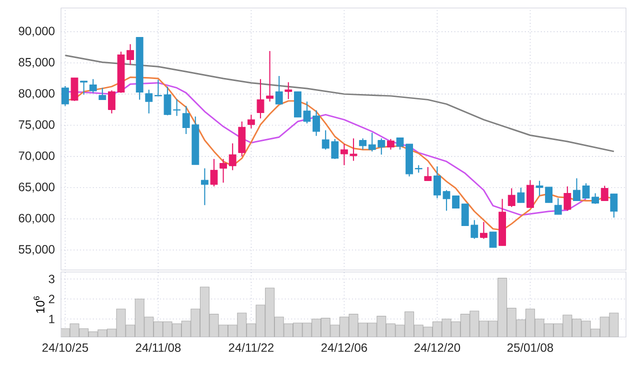  Describe the element at coordinates (36, 250) in the screenshot. I see `y-tick-label: 55,000` at that location.